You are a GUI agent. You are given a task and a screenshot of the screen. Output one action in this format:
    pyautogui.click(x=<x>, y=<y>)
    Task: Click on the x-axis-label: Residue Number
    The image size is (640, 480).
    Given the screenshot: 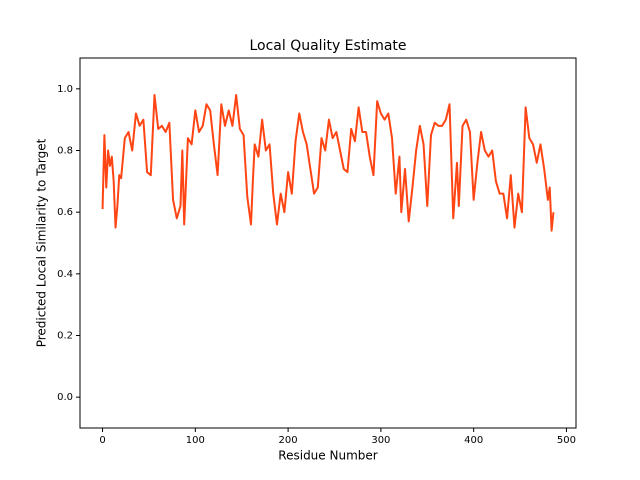 What is the action you would take?
    pyautogui.click(x=327, y=456)
    